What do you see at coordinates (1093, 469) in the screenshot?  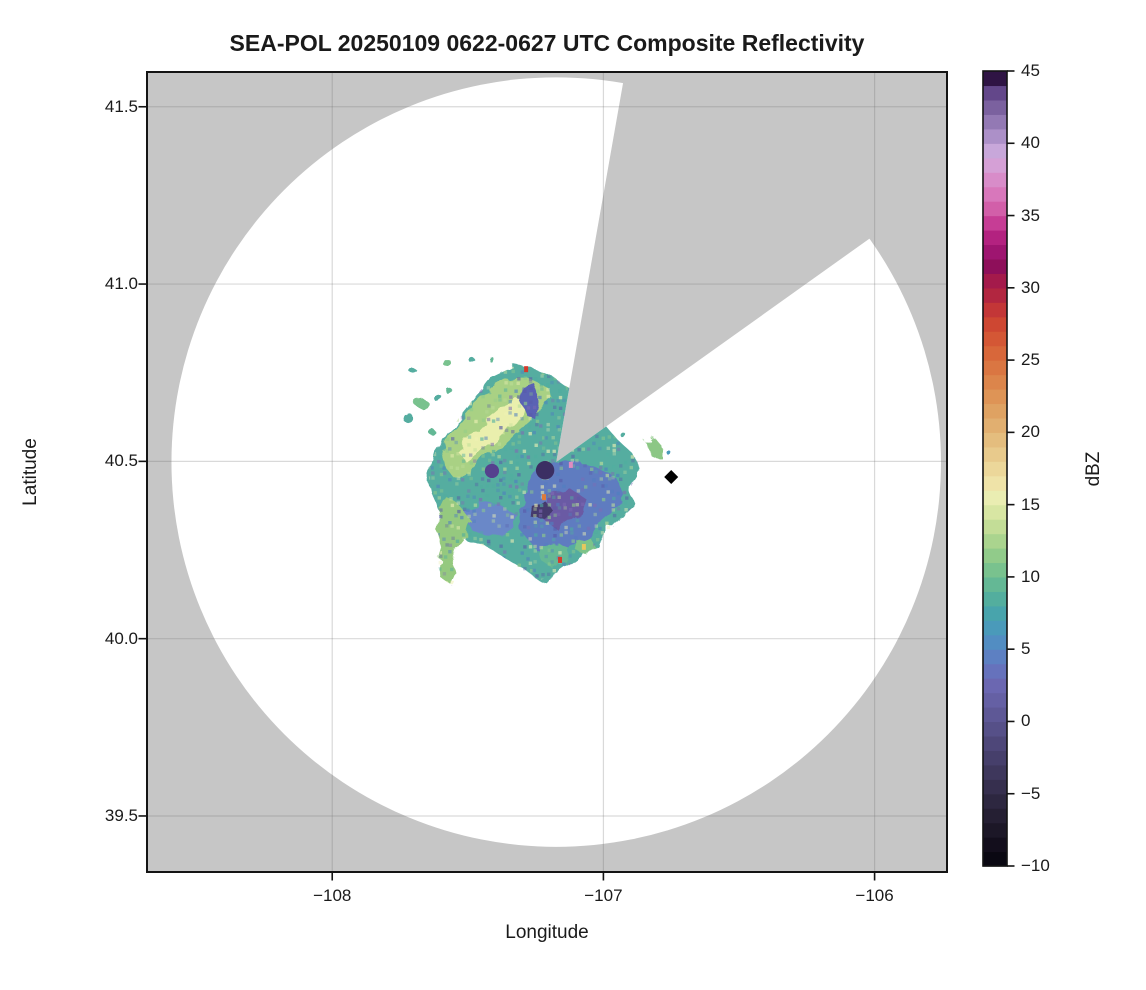 I see `colorbar-label: dBZ` at bounding box center [1093, 469].